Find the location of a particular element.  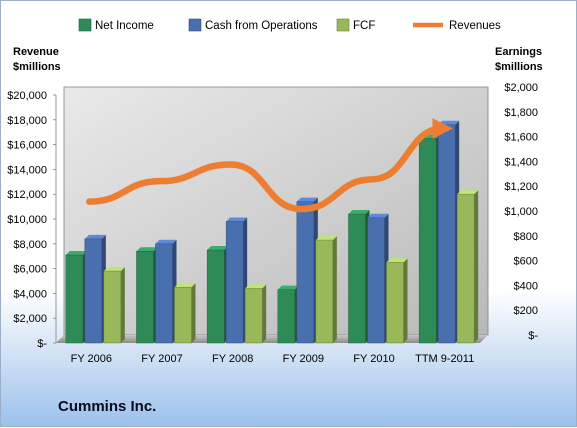

left-tick-label: $20,000 is located at coordinates (27, 96).